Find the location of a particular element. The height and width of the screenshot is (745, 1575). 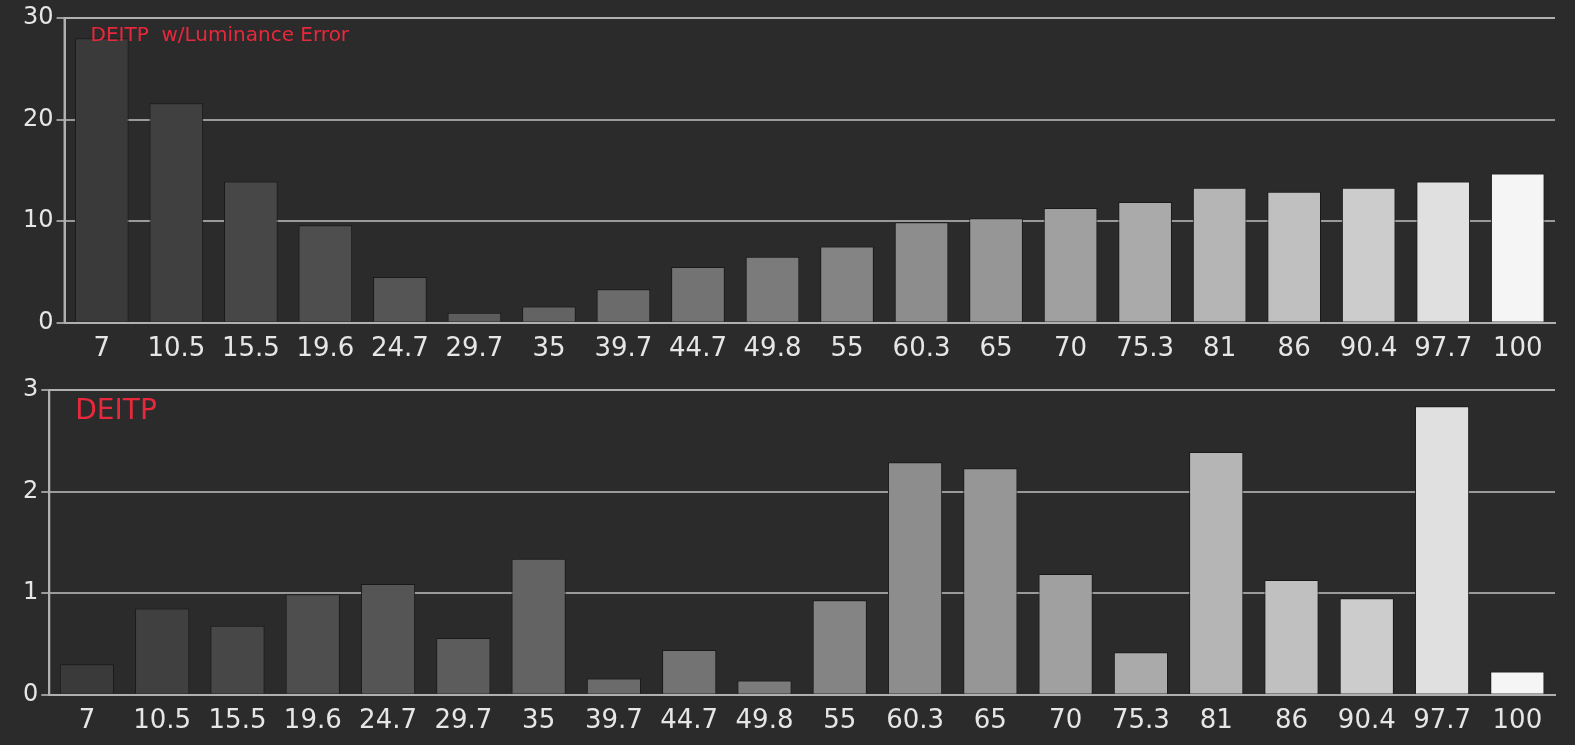

y-tick-label: 3 is located at coordinates (30, 388).